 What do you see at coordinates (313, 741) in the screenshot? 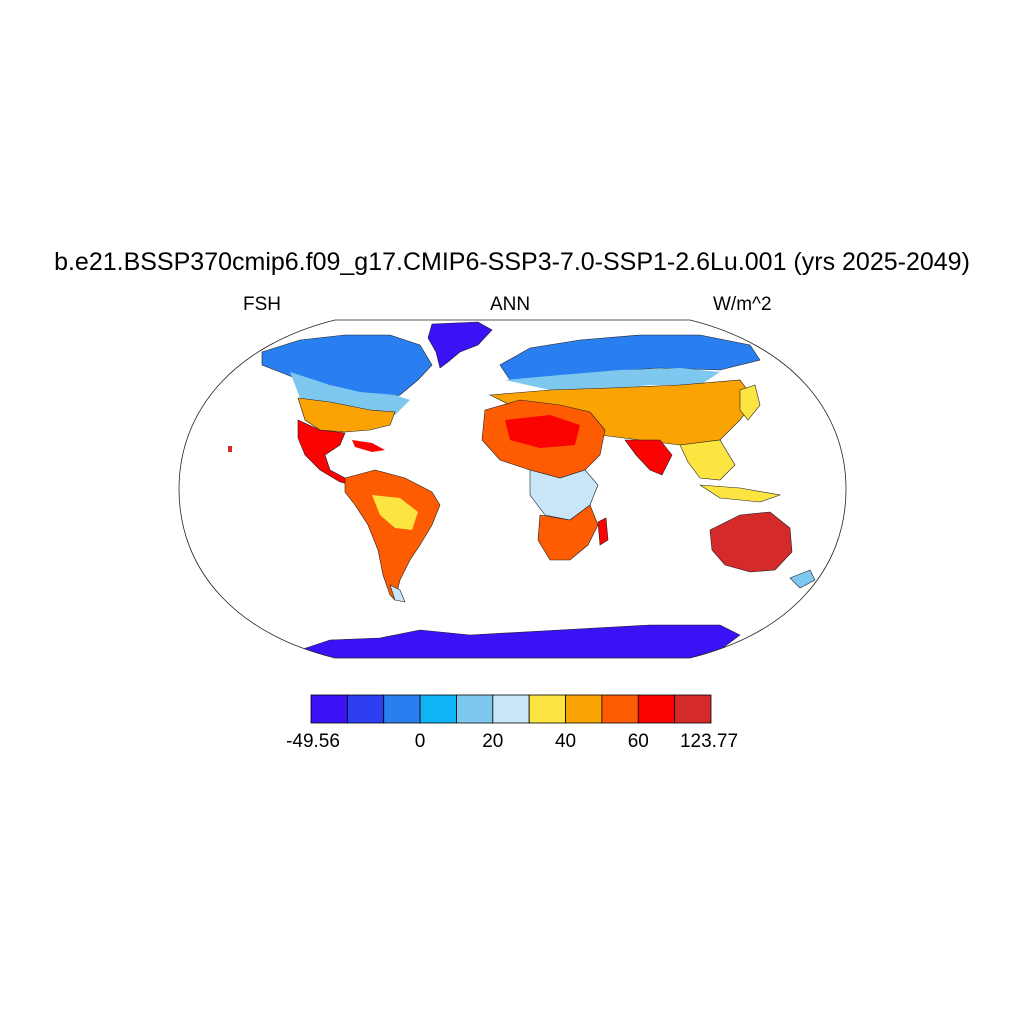
I see `colorbar-tick-label: -49.56` at bounding box center [313, 741].